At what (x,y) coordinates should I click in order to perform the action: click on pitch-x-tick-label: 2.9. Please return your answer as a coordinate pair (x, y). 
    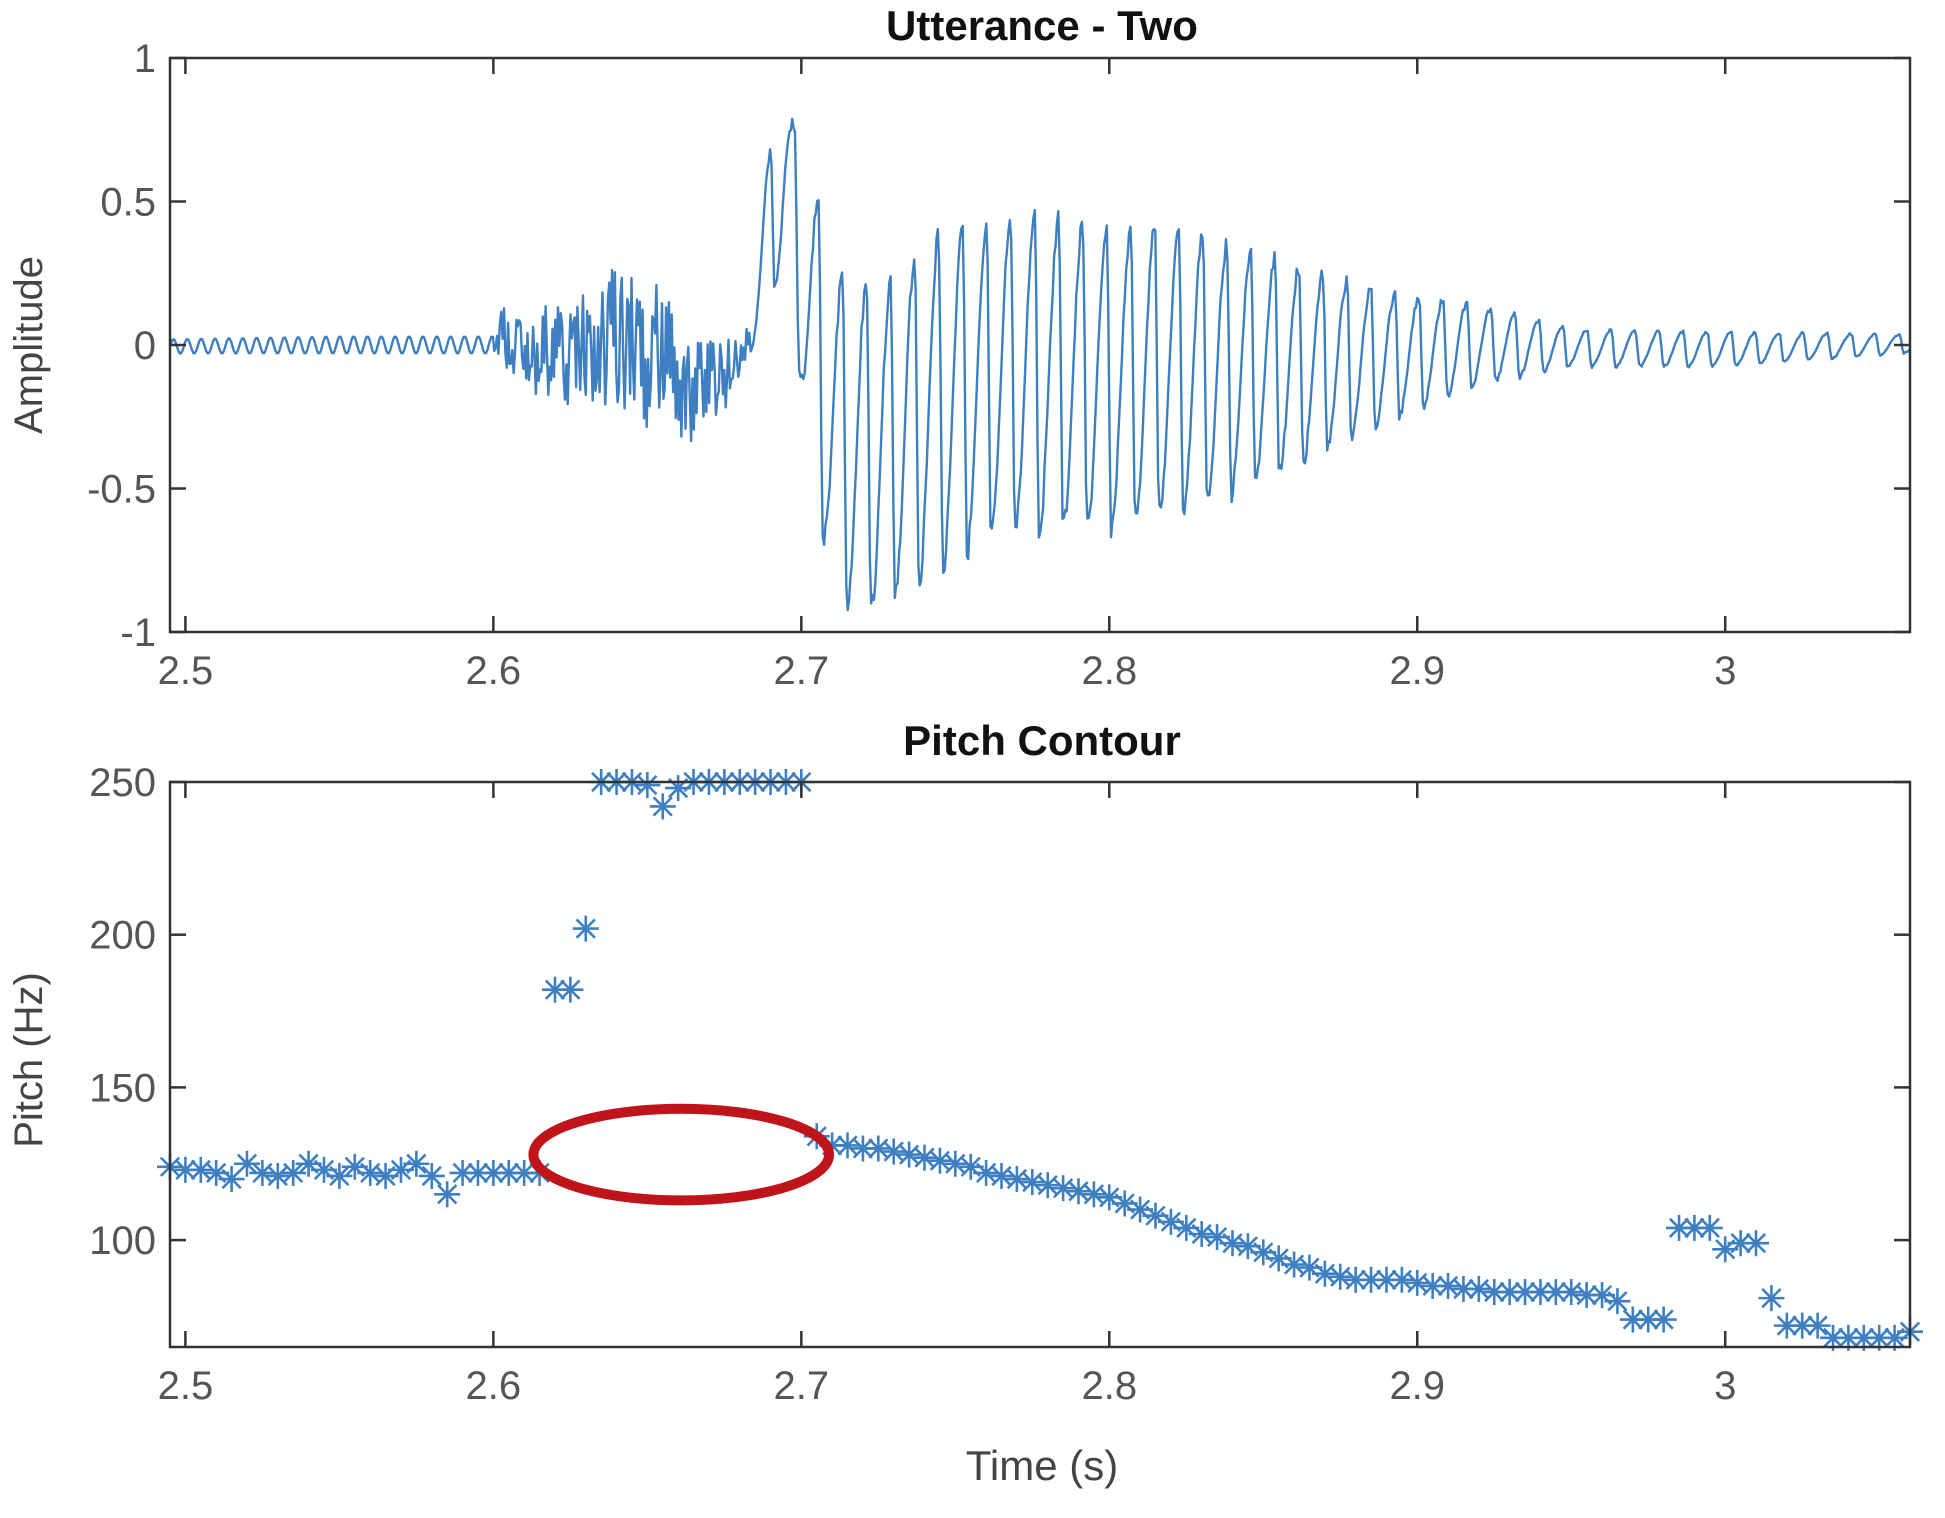
    Looking at the image, I should click on (1417, 1386).